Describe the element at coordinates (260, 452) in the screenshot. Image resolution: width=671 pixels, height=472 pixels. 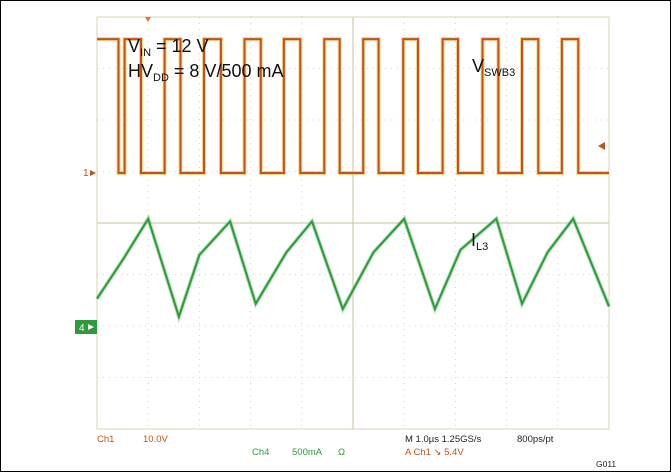
I see `ch4-readout-label: Ch4` at that location.